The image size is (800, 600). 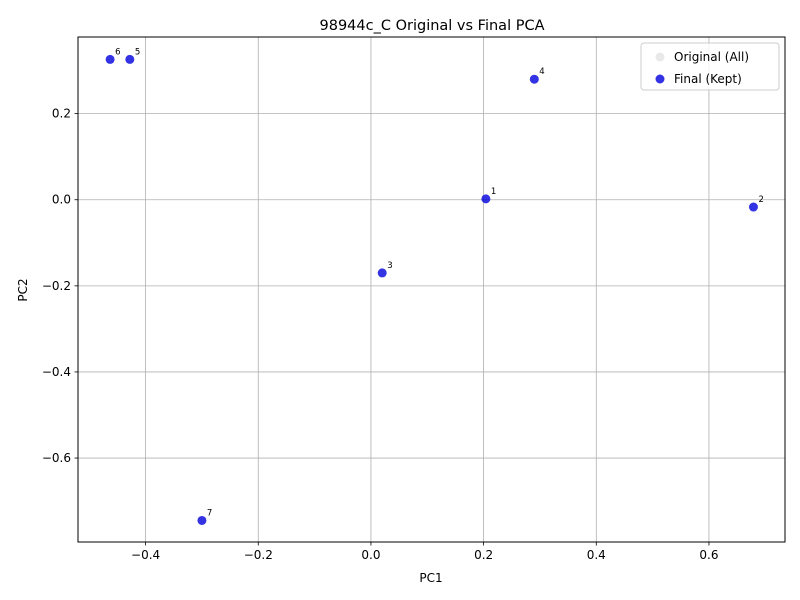 What do you see at coordinates (23, 289) in the screenshot?
I see `y-axis-label: PC2` at bounding box center [23, 289].